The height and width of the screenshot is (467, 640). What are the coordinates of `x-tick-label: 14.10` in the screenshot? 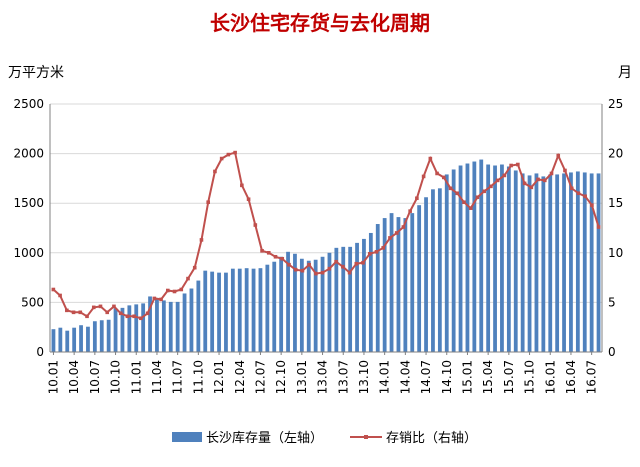 It's located at (447, 377).